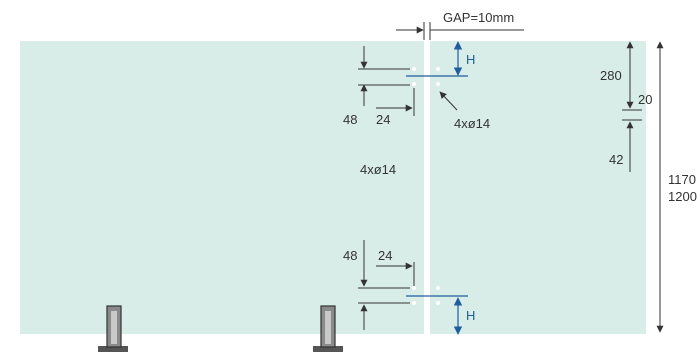  Describe the element at coordinates (383, 119) in the screenshot. I see `dim-24-top: 24` at that location.